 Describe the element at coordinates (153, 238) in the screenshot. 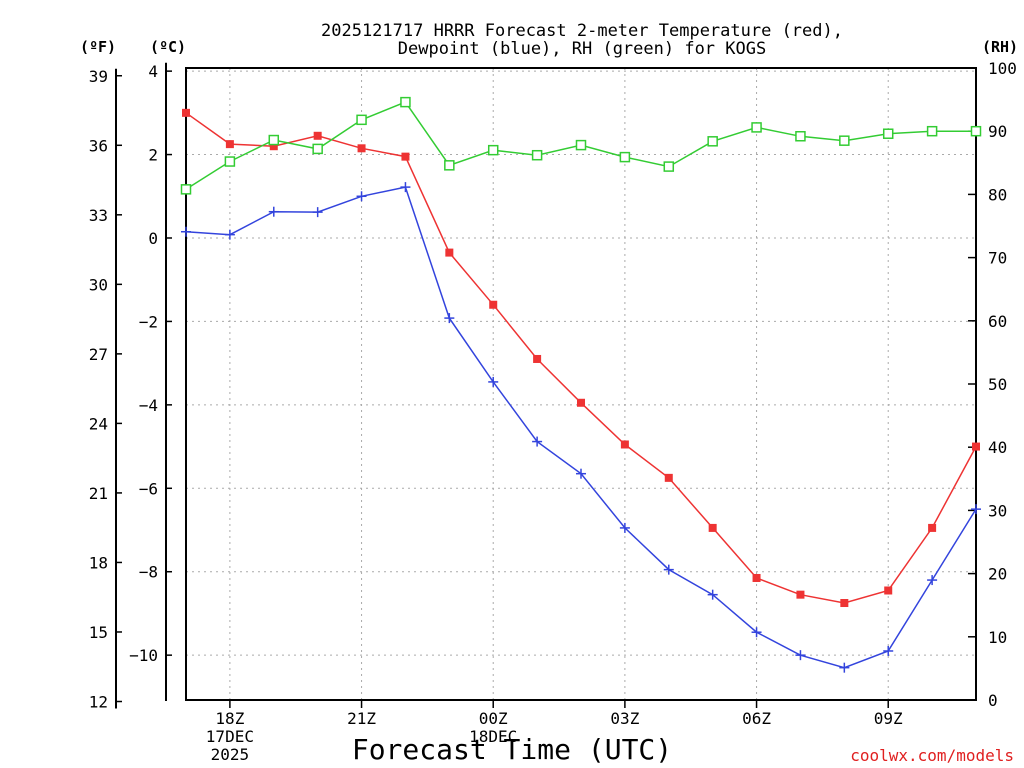

I see `celsius-tick-label: 0` at that location.